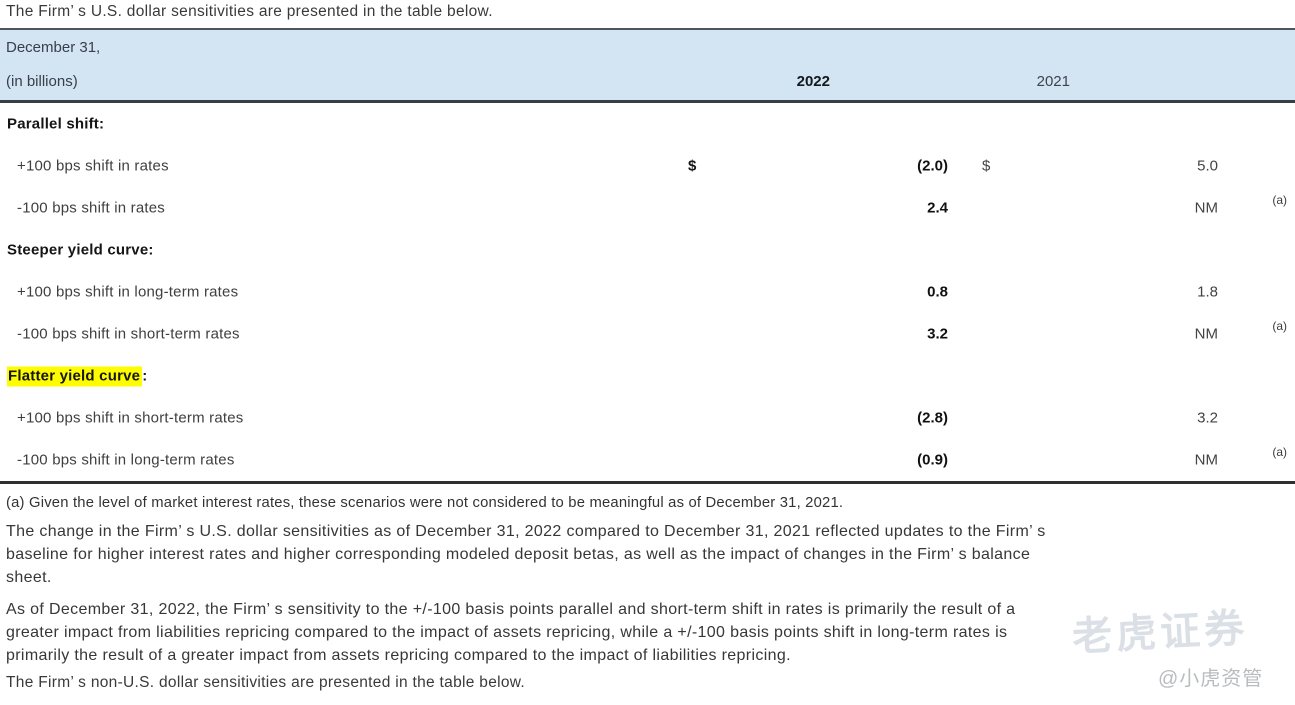  I want to click on value-2022: (2.8), so click(932, 418).